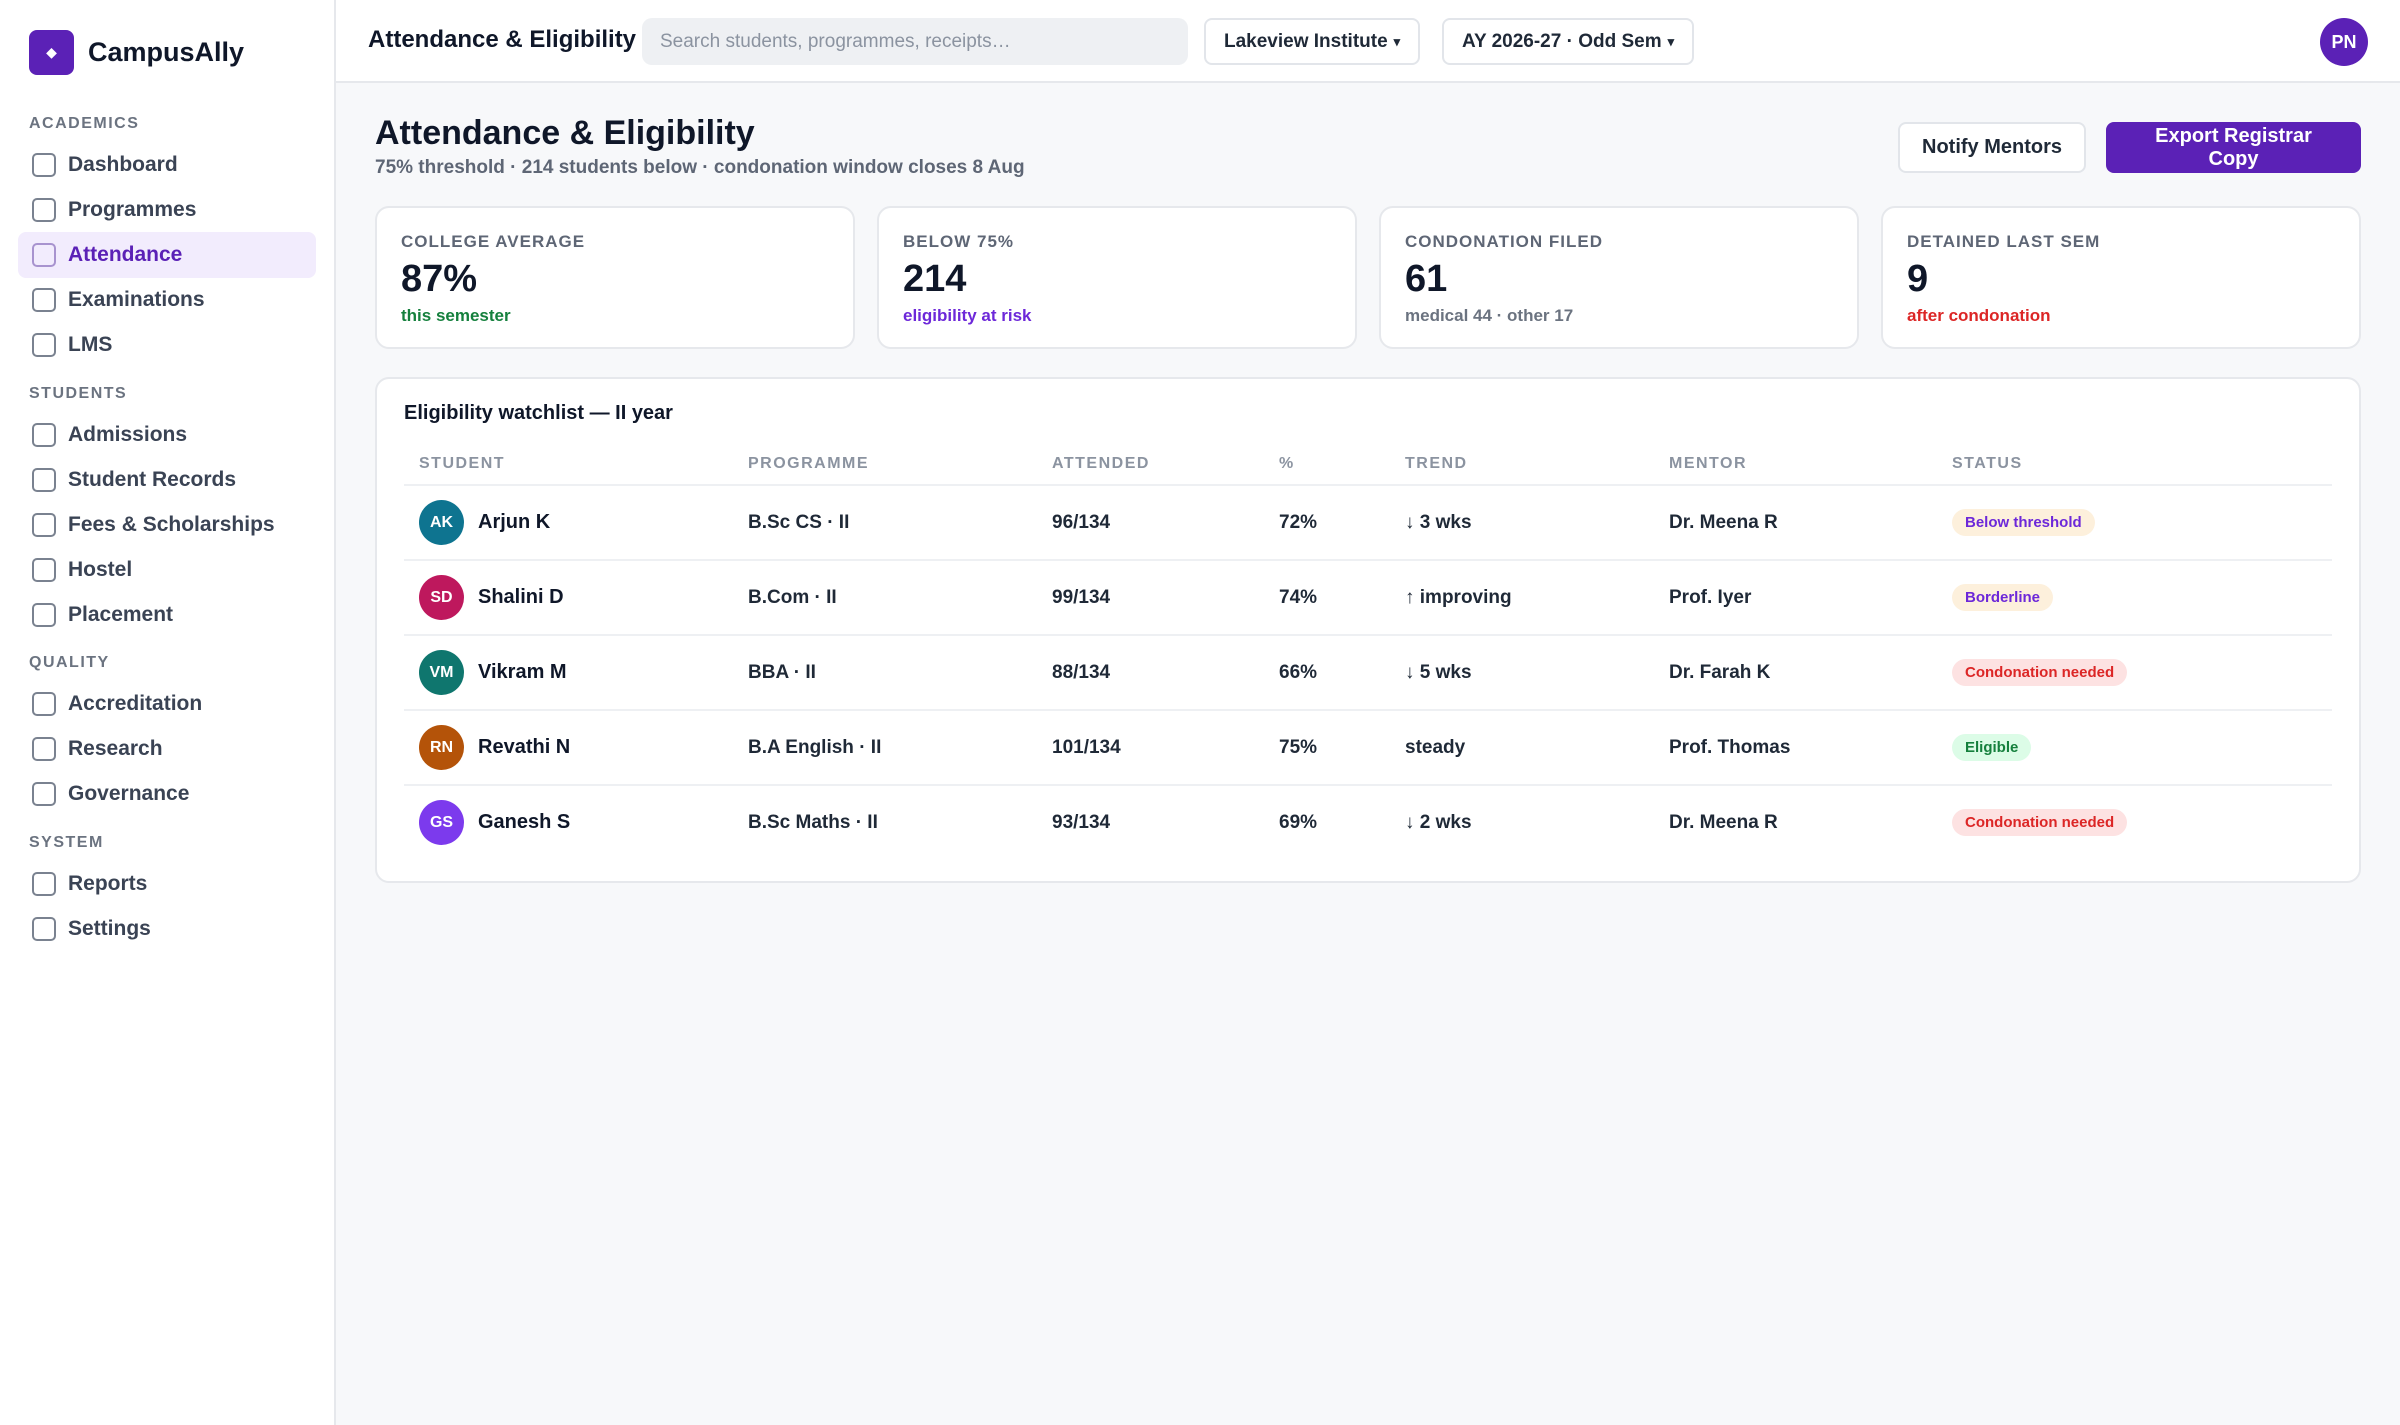 Image resolution: width=2400 pixels, height=1425 pixels. Describe the element at coordinates (1117, 277) in the screenshot. I see `kpi-card: BELOW 75% 214 eligibility at risk` at that location.